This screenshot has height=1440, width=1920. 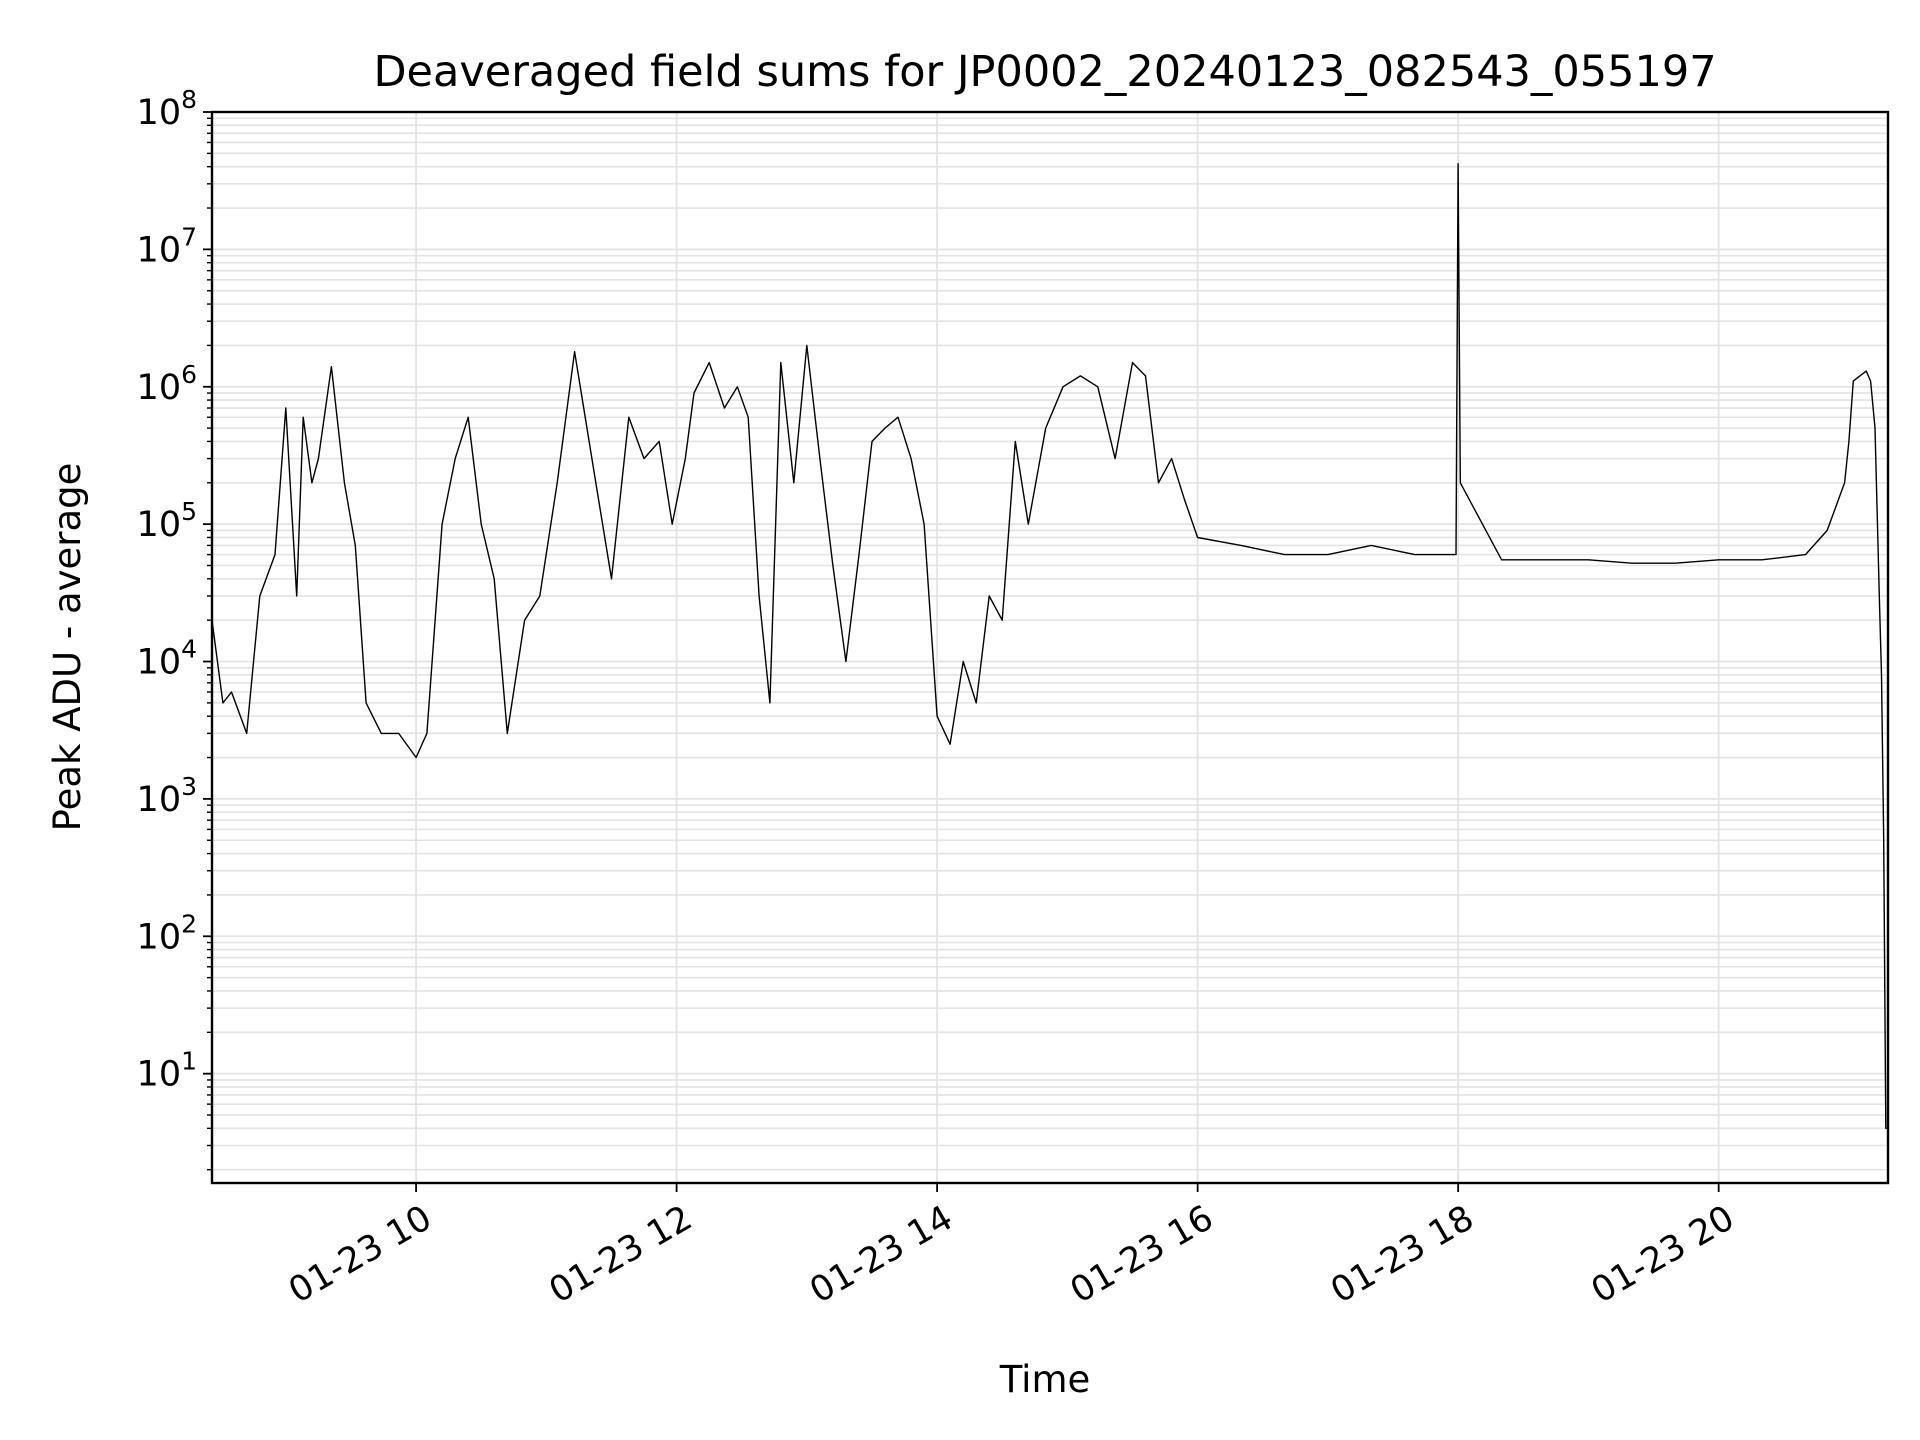 What do you see at coordinates (167, 933) in the screenshot?
I see `y-tick-label: 10²` at bounding box center [167, 933].